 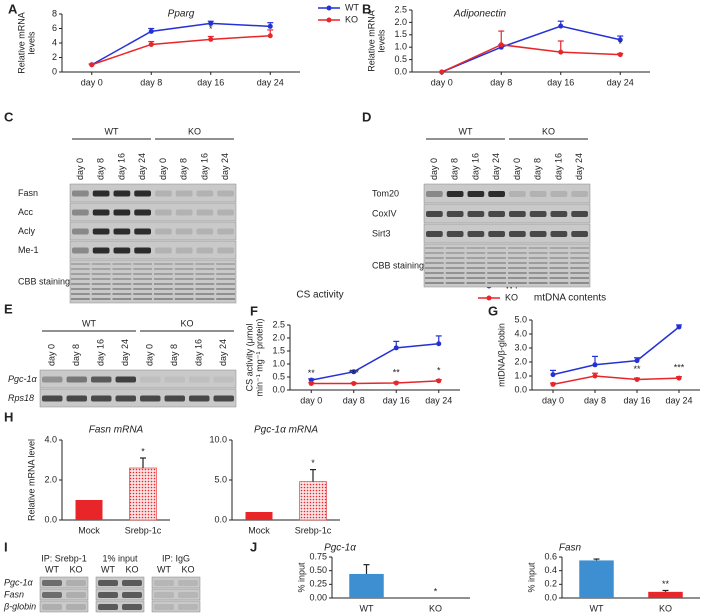 What do you see at coordinates (398, 265) in the screenshot?
I see `row-label: CBB staining` at bounding box center [398, 265].